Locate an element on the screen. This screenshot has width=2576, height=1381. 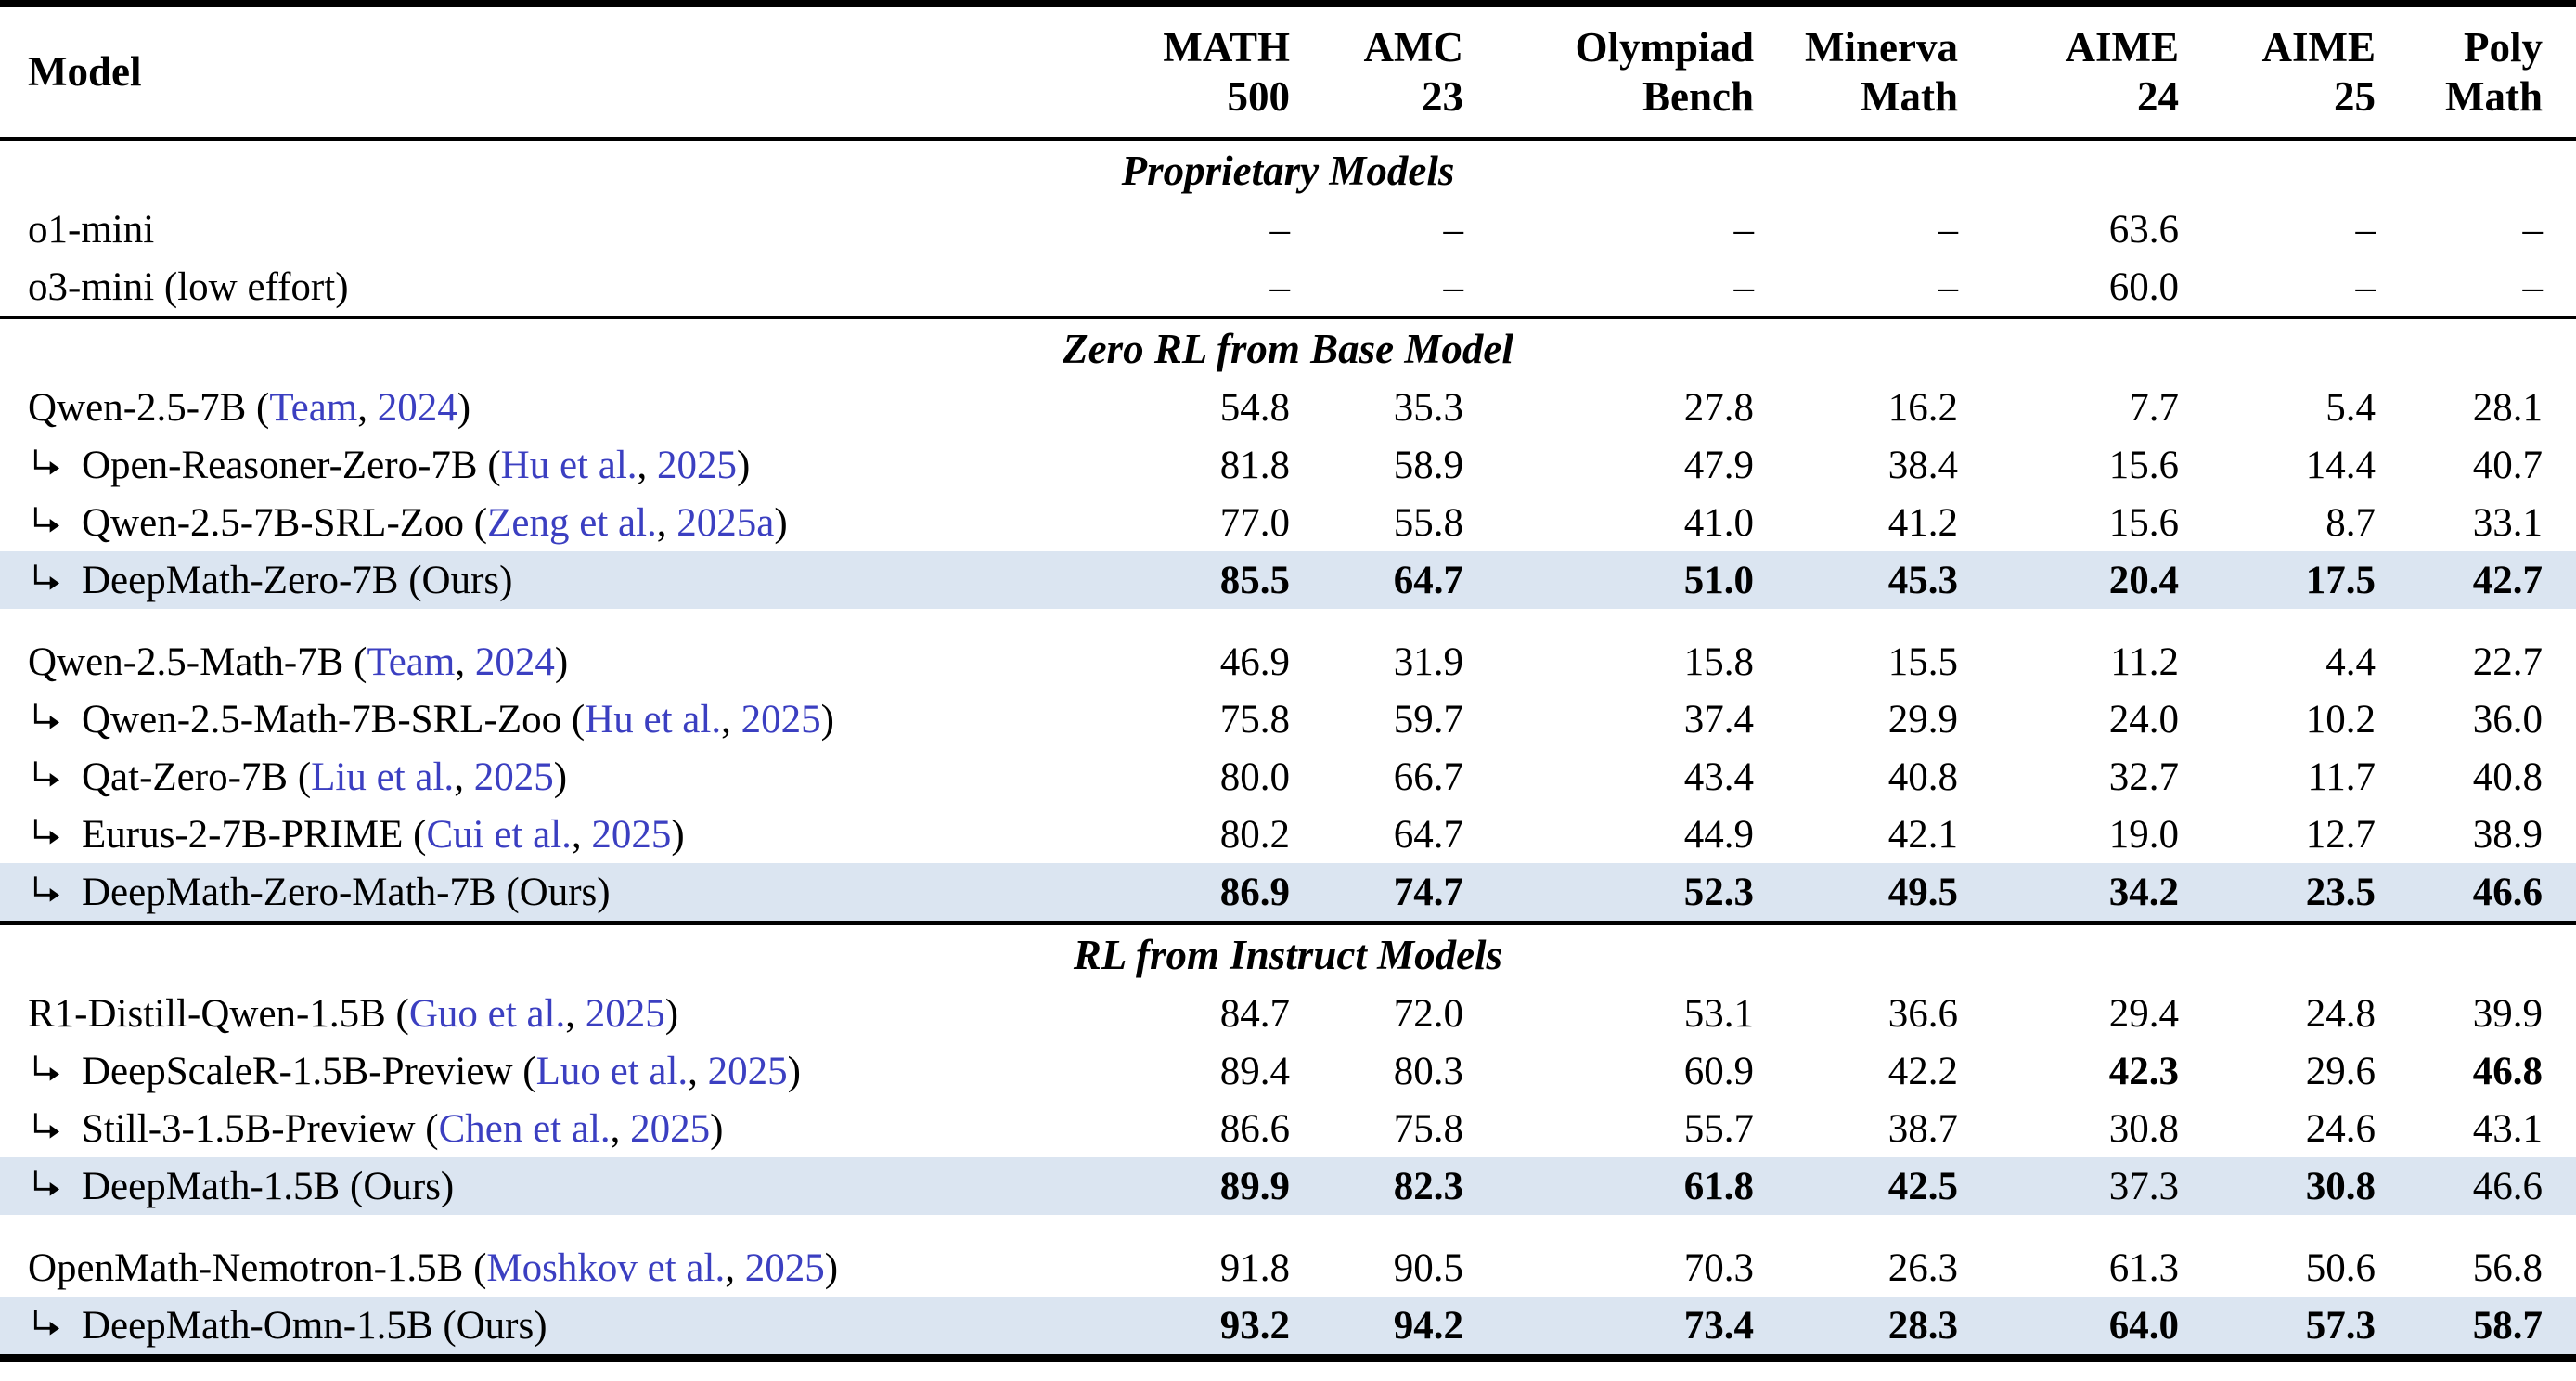
model-name: Qwen-2.5-7B-SRL-Zoo is located at coordinates (274, 522).